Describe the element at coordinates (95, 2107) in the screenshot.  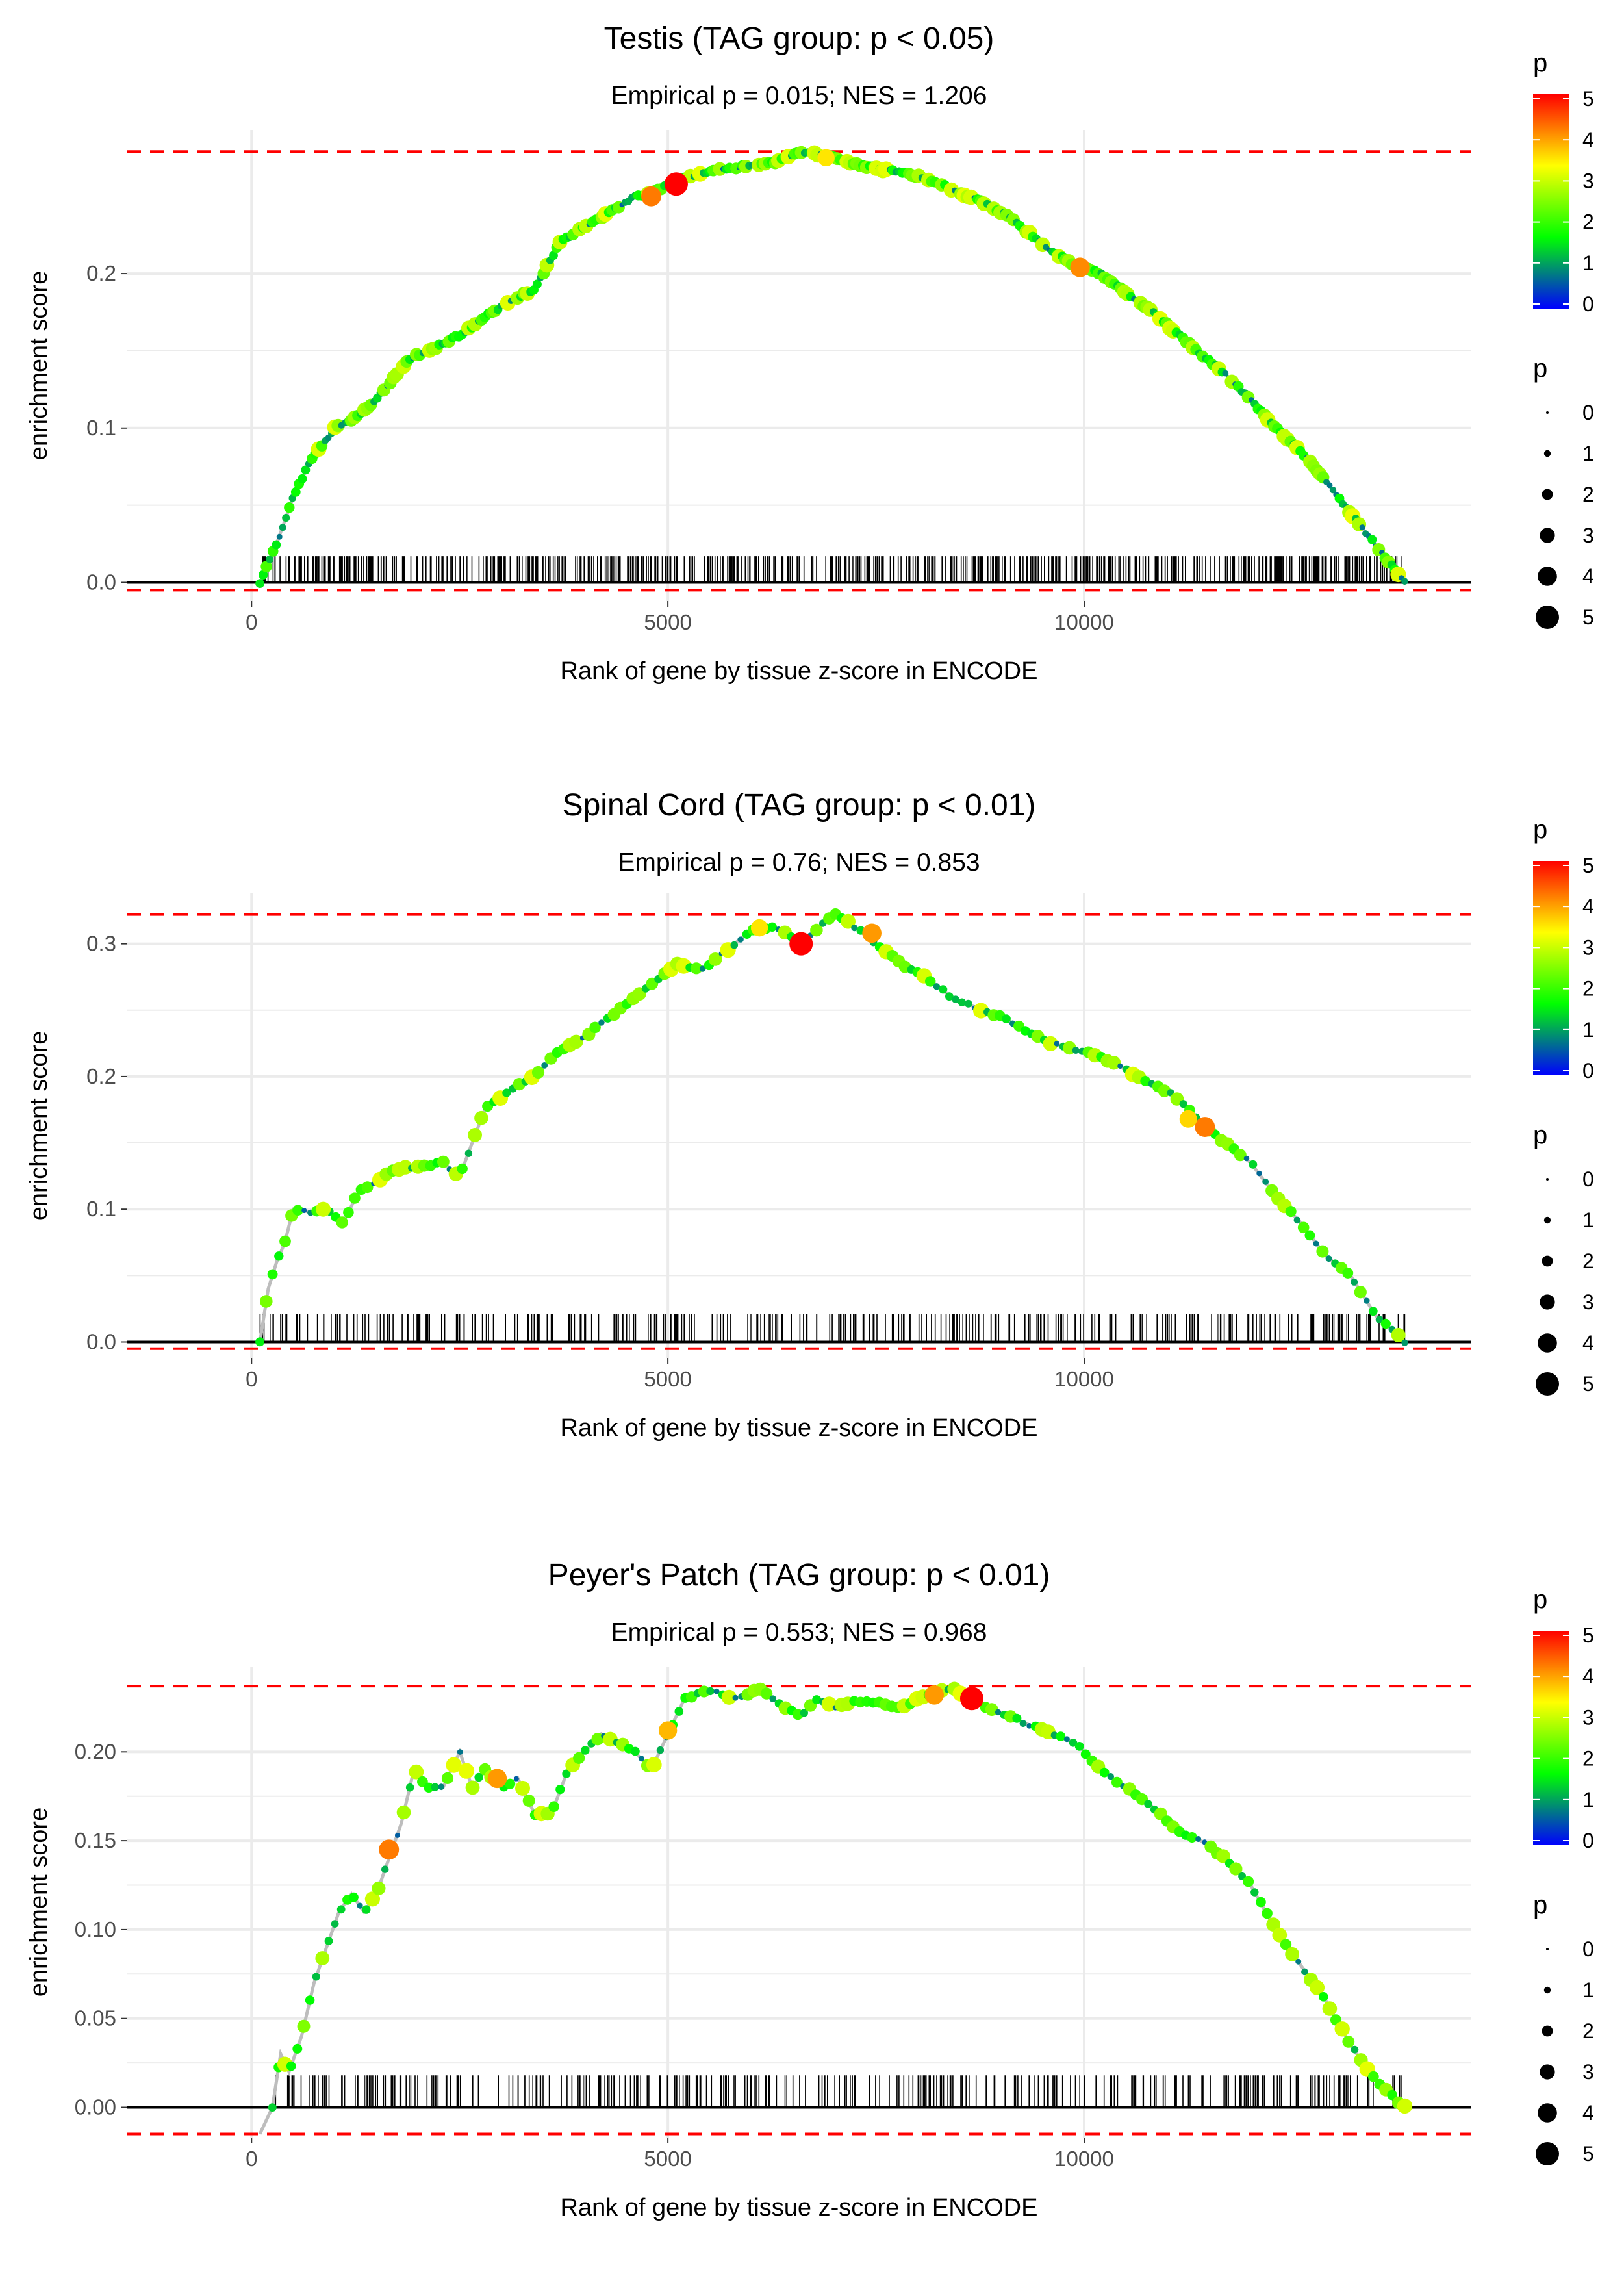
I see `y-tick-label: 0.00` at that location.